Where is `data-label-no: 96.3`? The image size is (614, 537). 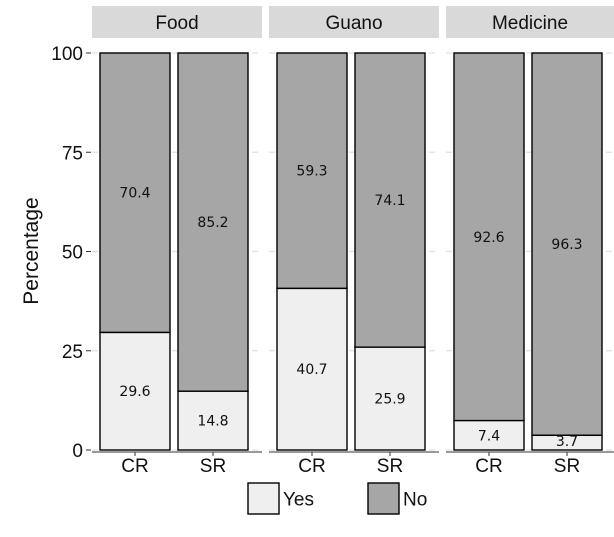
data-label-no: 96.3 is located at coordinates (566, 245).